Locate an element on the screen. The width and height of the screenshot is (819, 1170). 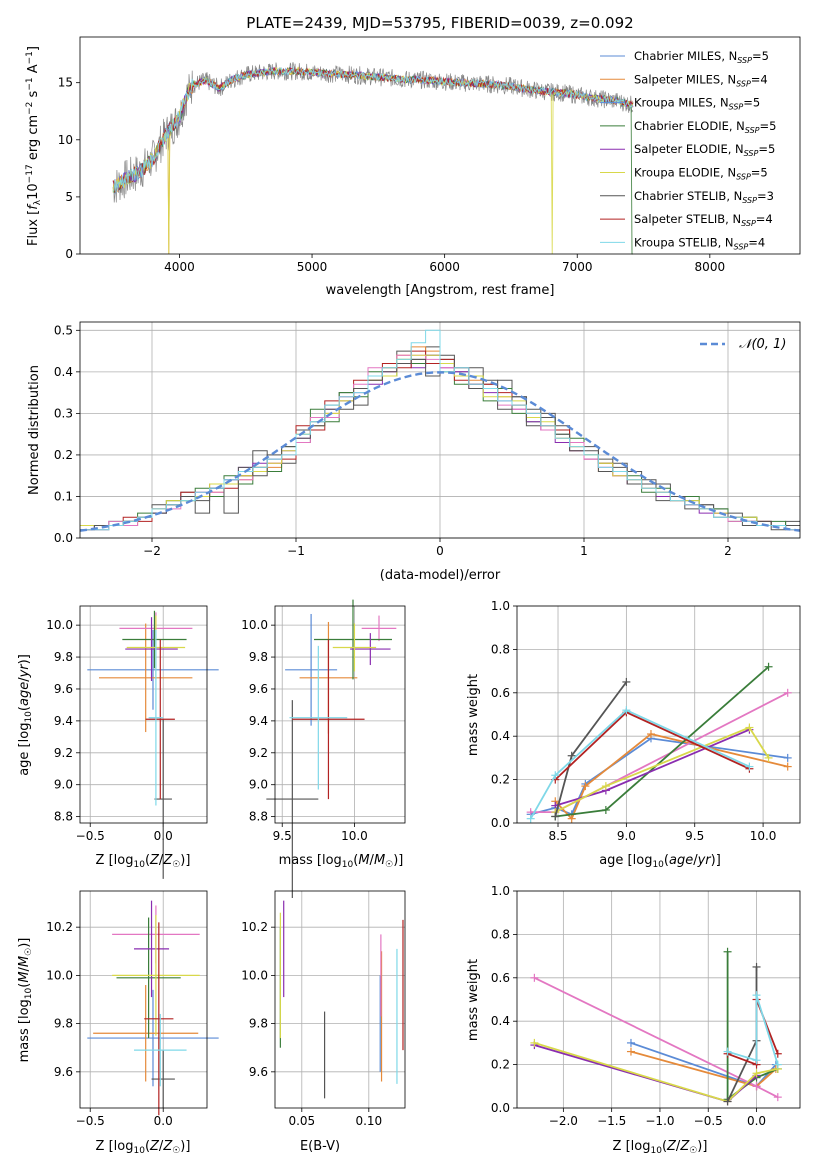
residuals-xtick-label: 0 is located at coordinates (440, 551).